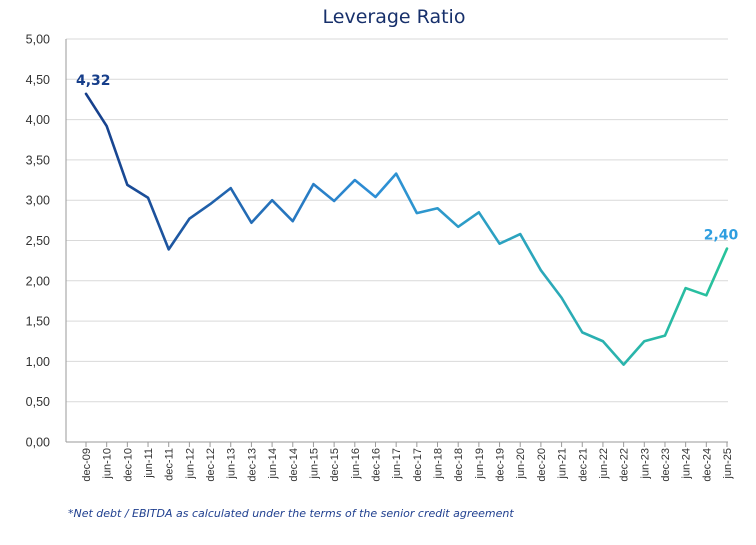 This screenshot has height=545, width=756. What do you see at coordinates (38, 281) in the screenshot?
I see `y-tick-label: 2,00` at bounding box center [38, 281].